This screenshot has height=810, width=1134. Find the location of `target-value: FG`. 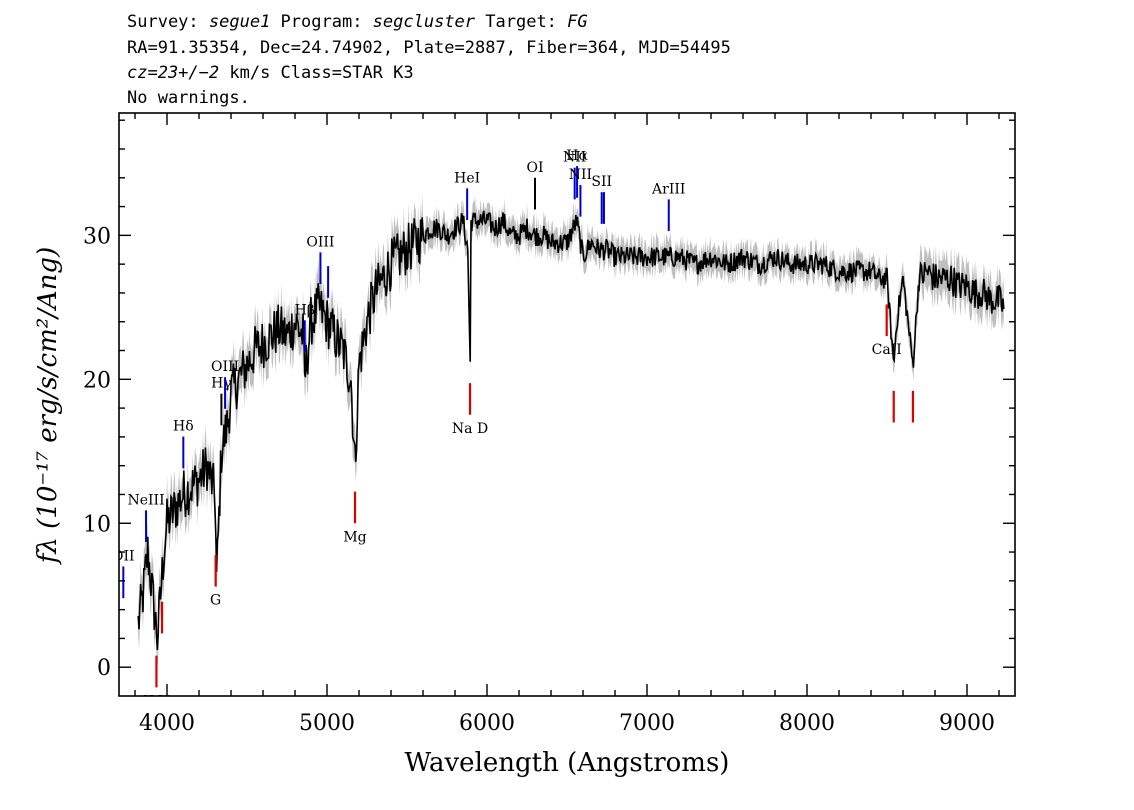

target-value: FG is located at coordinates (577, 22).